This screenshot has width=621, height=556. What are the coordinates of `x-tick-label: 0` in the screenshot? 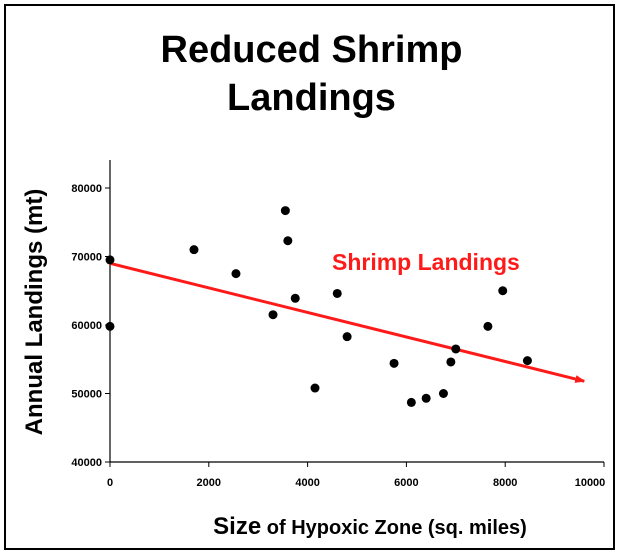 It's located at (110, 483).